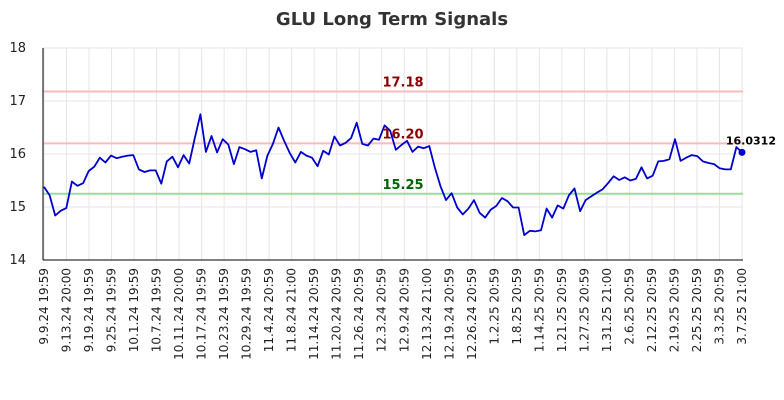  What do you see at coordinates (427, 314) in the screenshot?
I see `x-tick-label: 12.13.24 21:00` at bounding box center [427, 314].